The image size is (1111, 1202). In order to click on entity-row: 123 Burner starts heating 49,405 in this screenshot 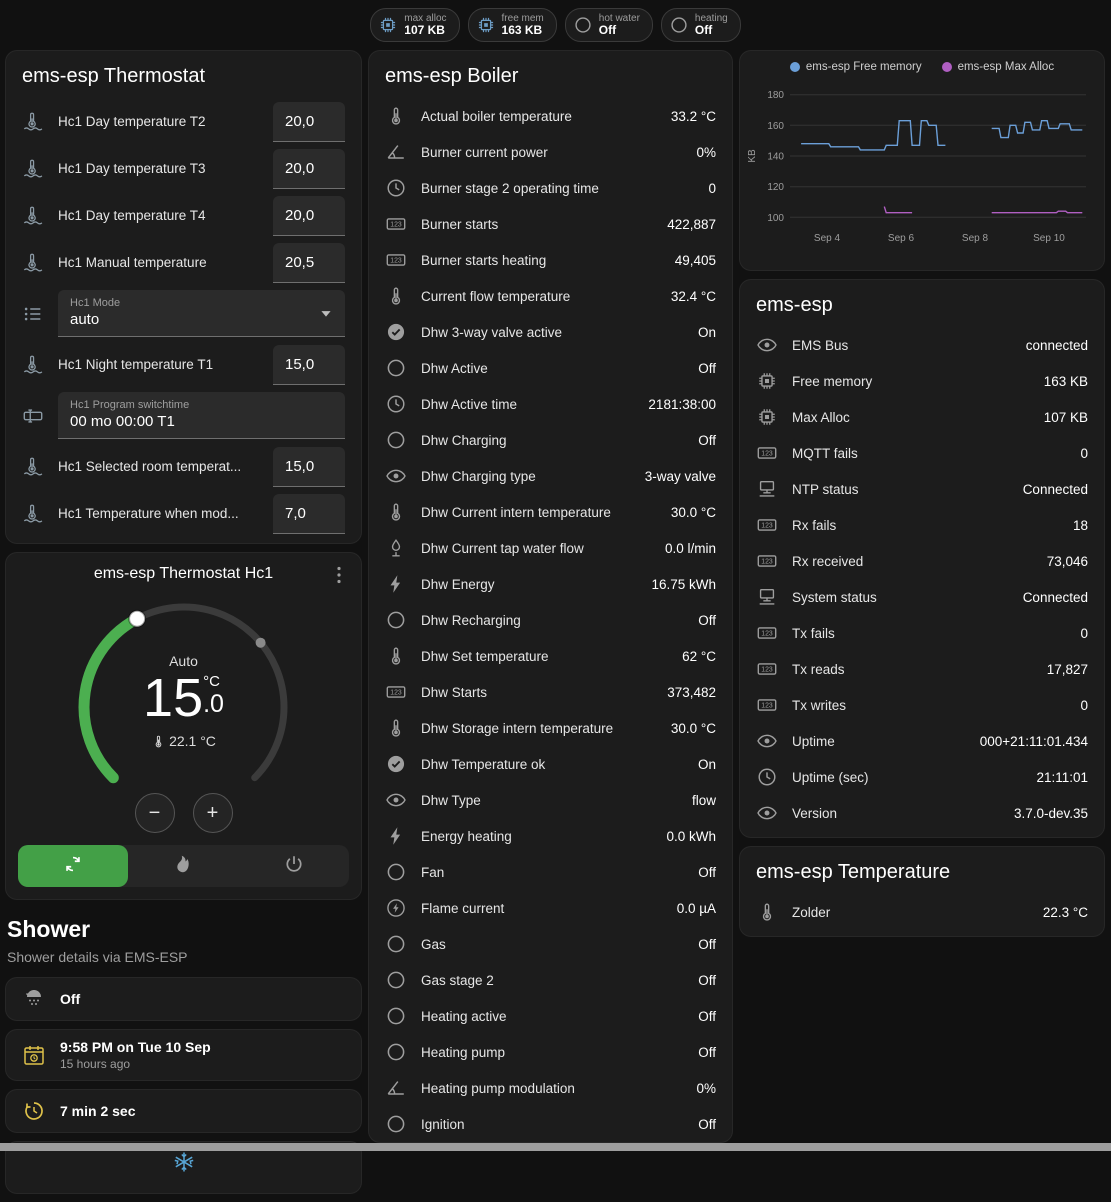, I will do `click(550, 260)`.